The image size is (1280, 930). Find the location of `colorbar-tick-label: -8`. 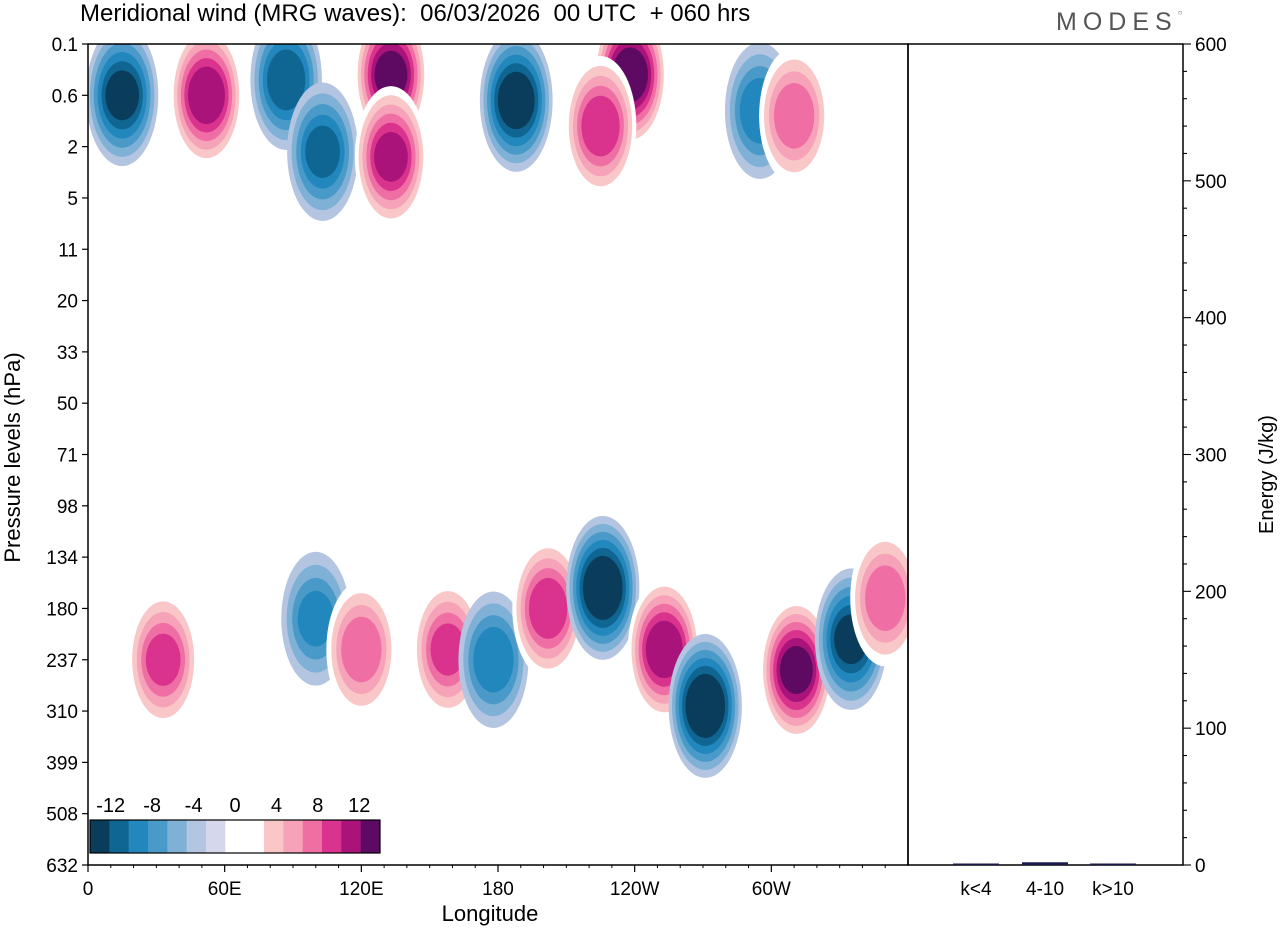

colorbar-tick-label: -8 is located at coordinates (152, 806).